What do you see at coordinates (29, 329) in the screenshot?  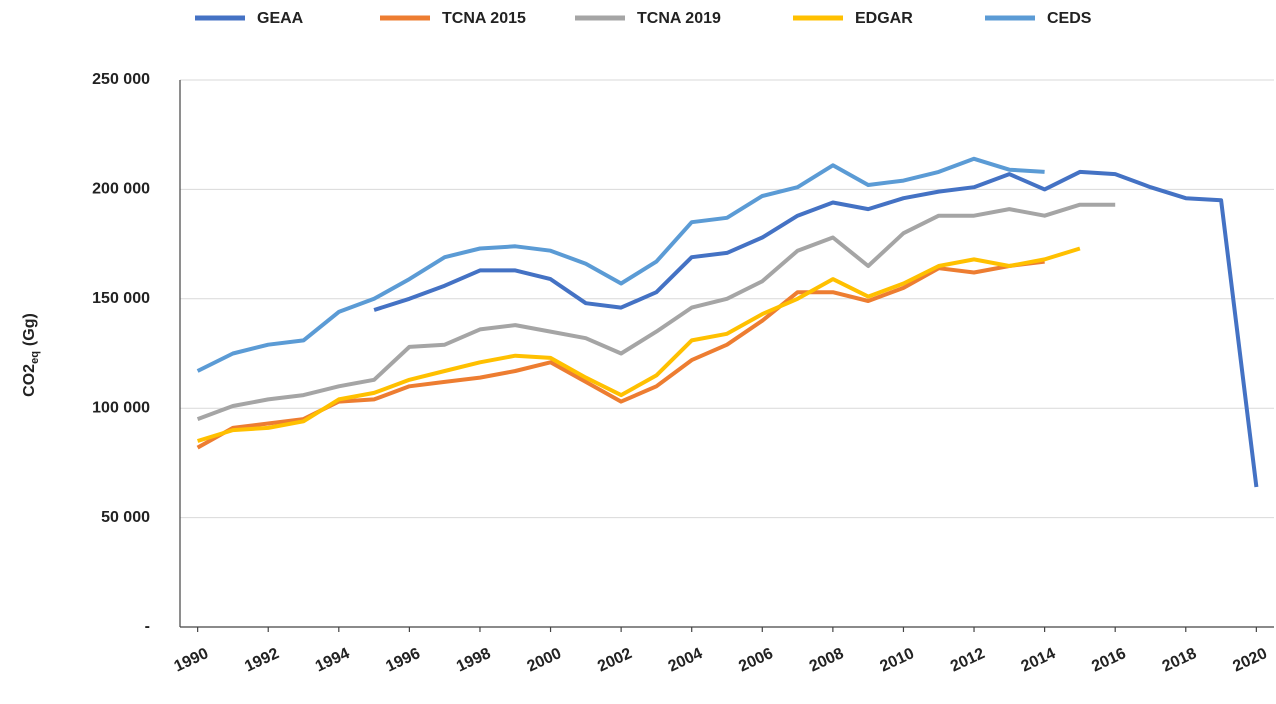 I see `y-label-unit: (Gg)` at bounding box center [29, 329].